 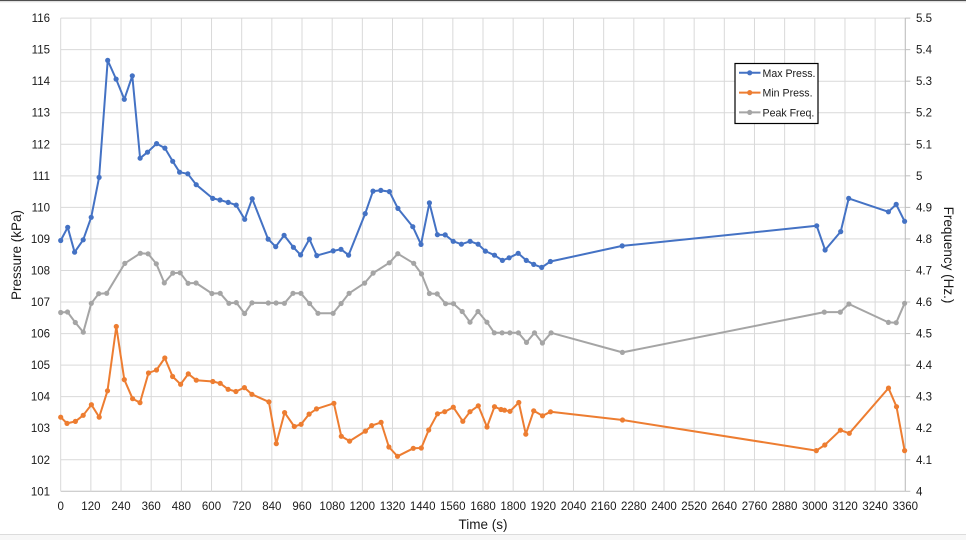 I want to click on svg-text: 5.1, so click(x=924, y=145).